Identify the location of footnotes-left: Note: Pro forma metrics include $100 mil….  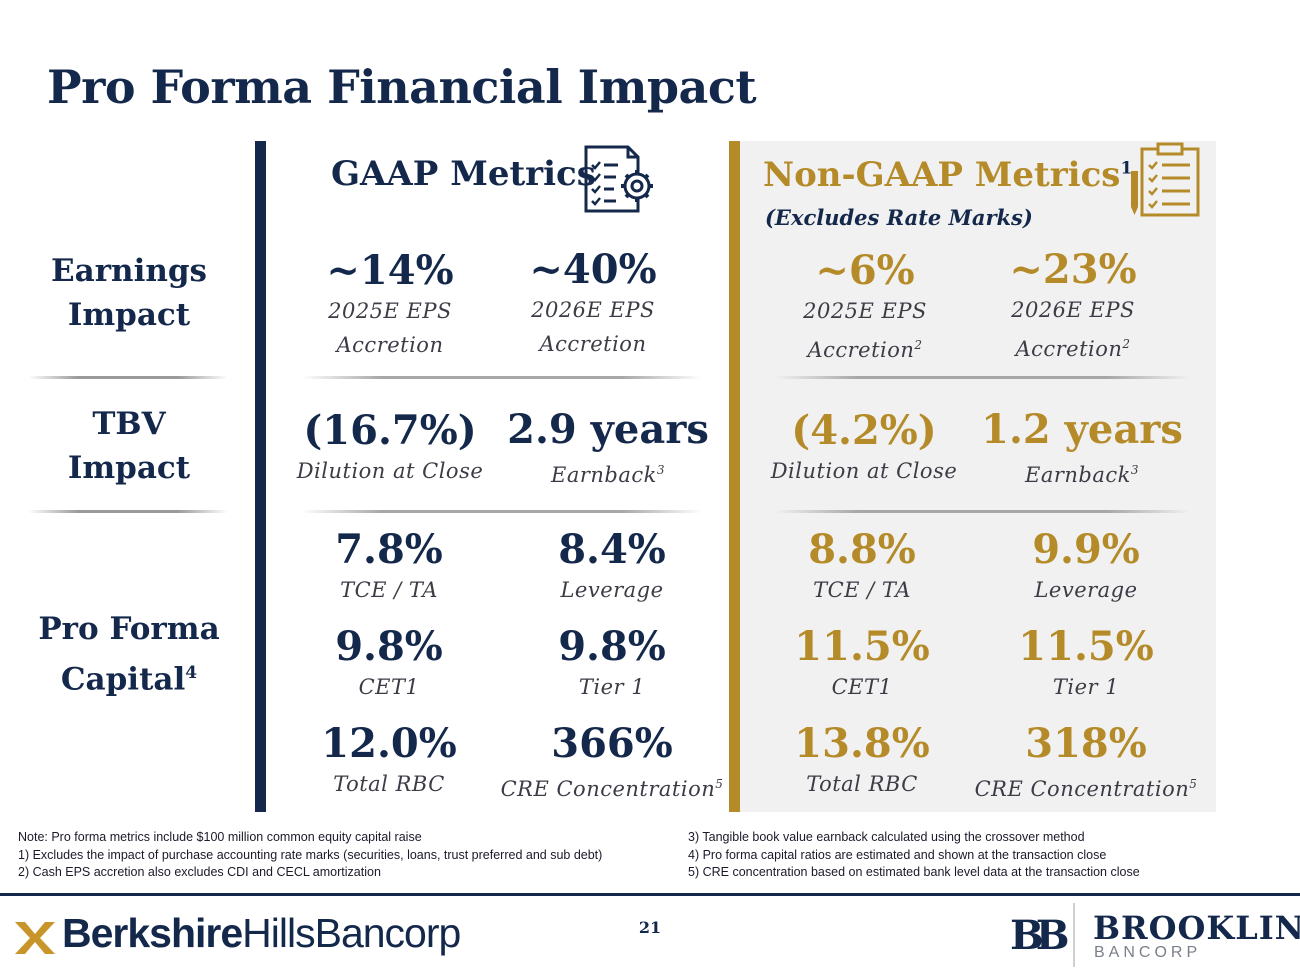
(310, 854).